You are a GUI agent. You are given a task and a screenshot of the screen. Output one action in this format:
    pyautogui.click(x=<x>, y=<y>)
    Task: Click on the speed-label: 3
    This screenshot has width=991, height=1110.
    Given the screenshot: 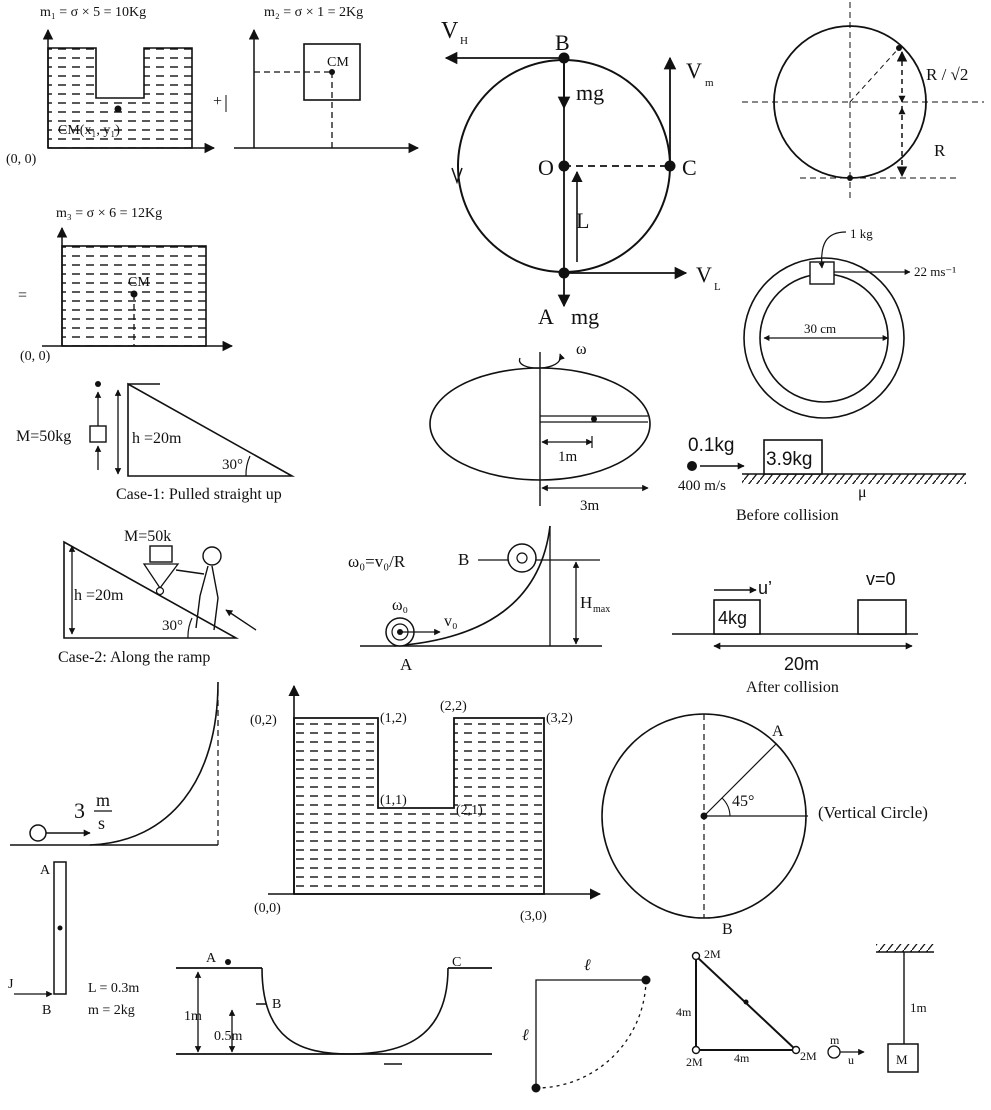 What is the action you would take?
    pyautogui.click(x=79, y=810)
    